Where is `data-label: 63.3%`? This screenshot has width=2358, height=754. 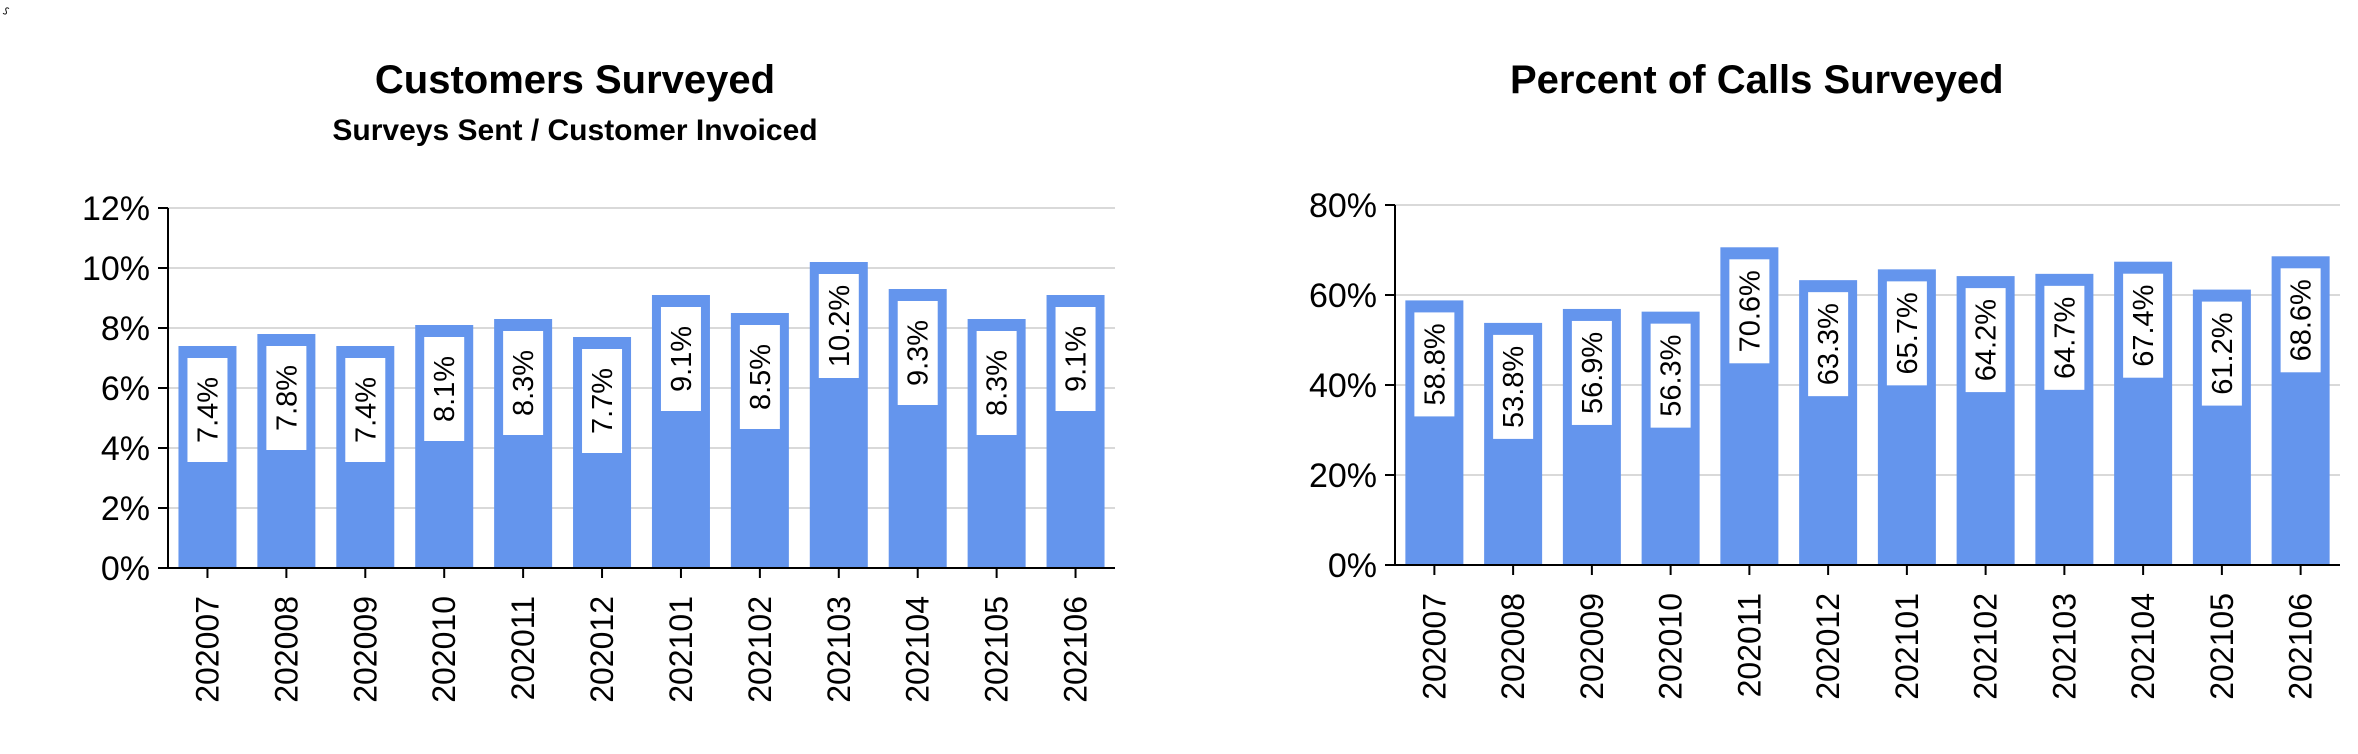
data-label: 63.3% is located at coordinates (1829, 344).